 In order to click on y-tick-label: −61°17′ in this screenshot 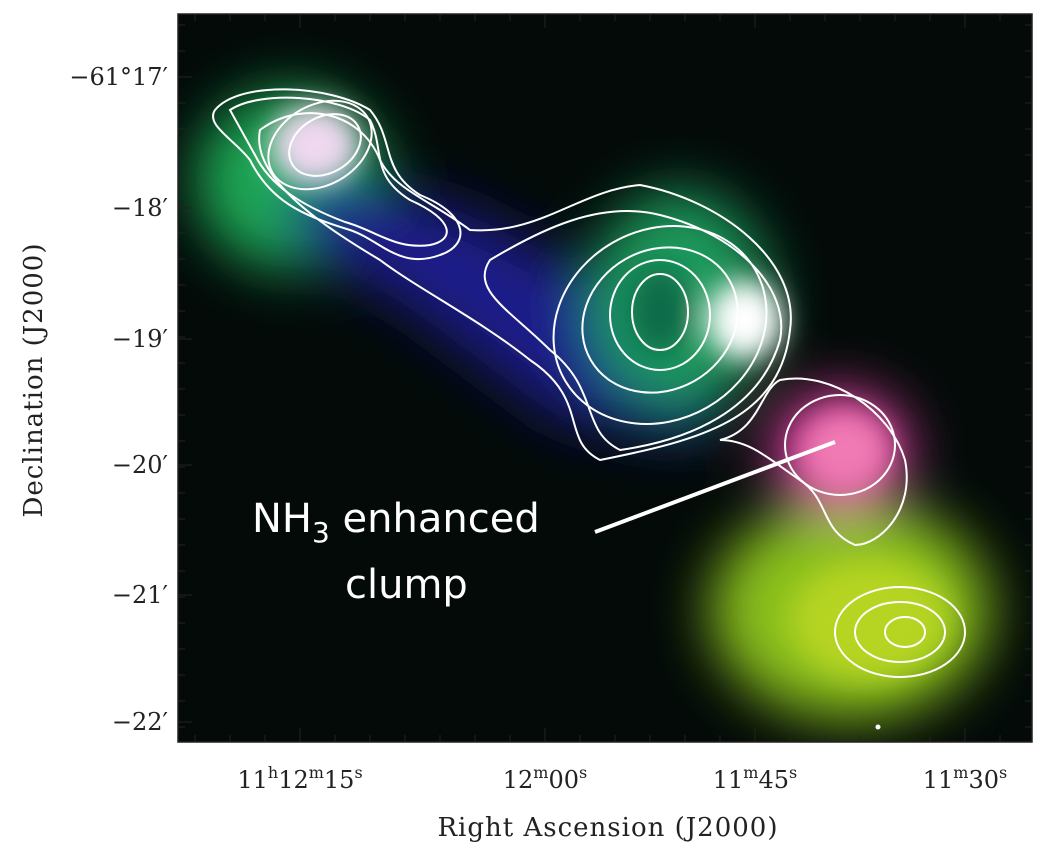, I will do `click(118, 77)`.